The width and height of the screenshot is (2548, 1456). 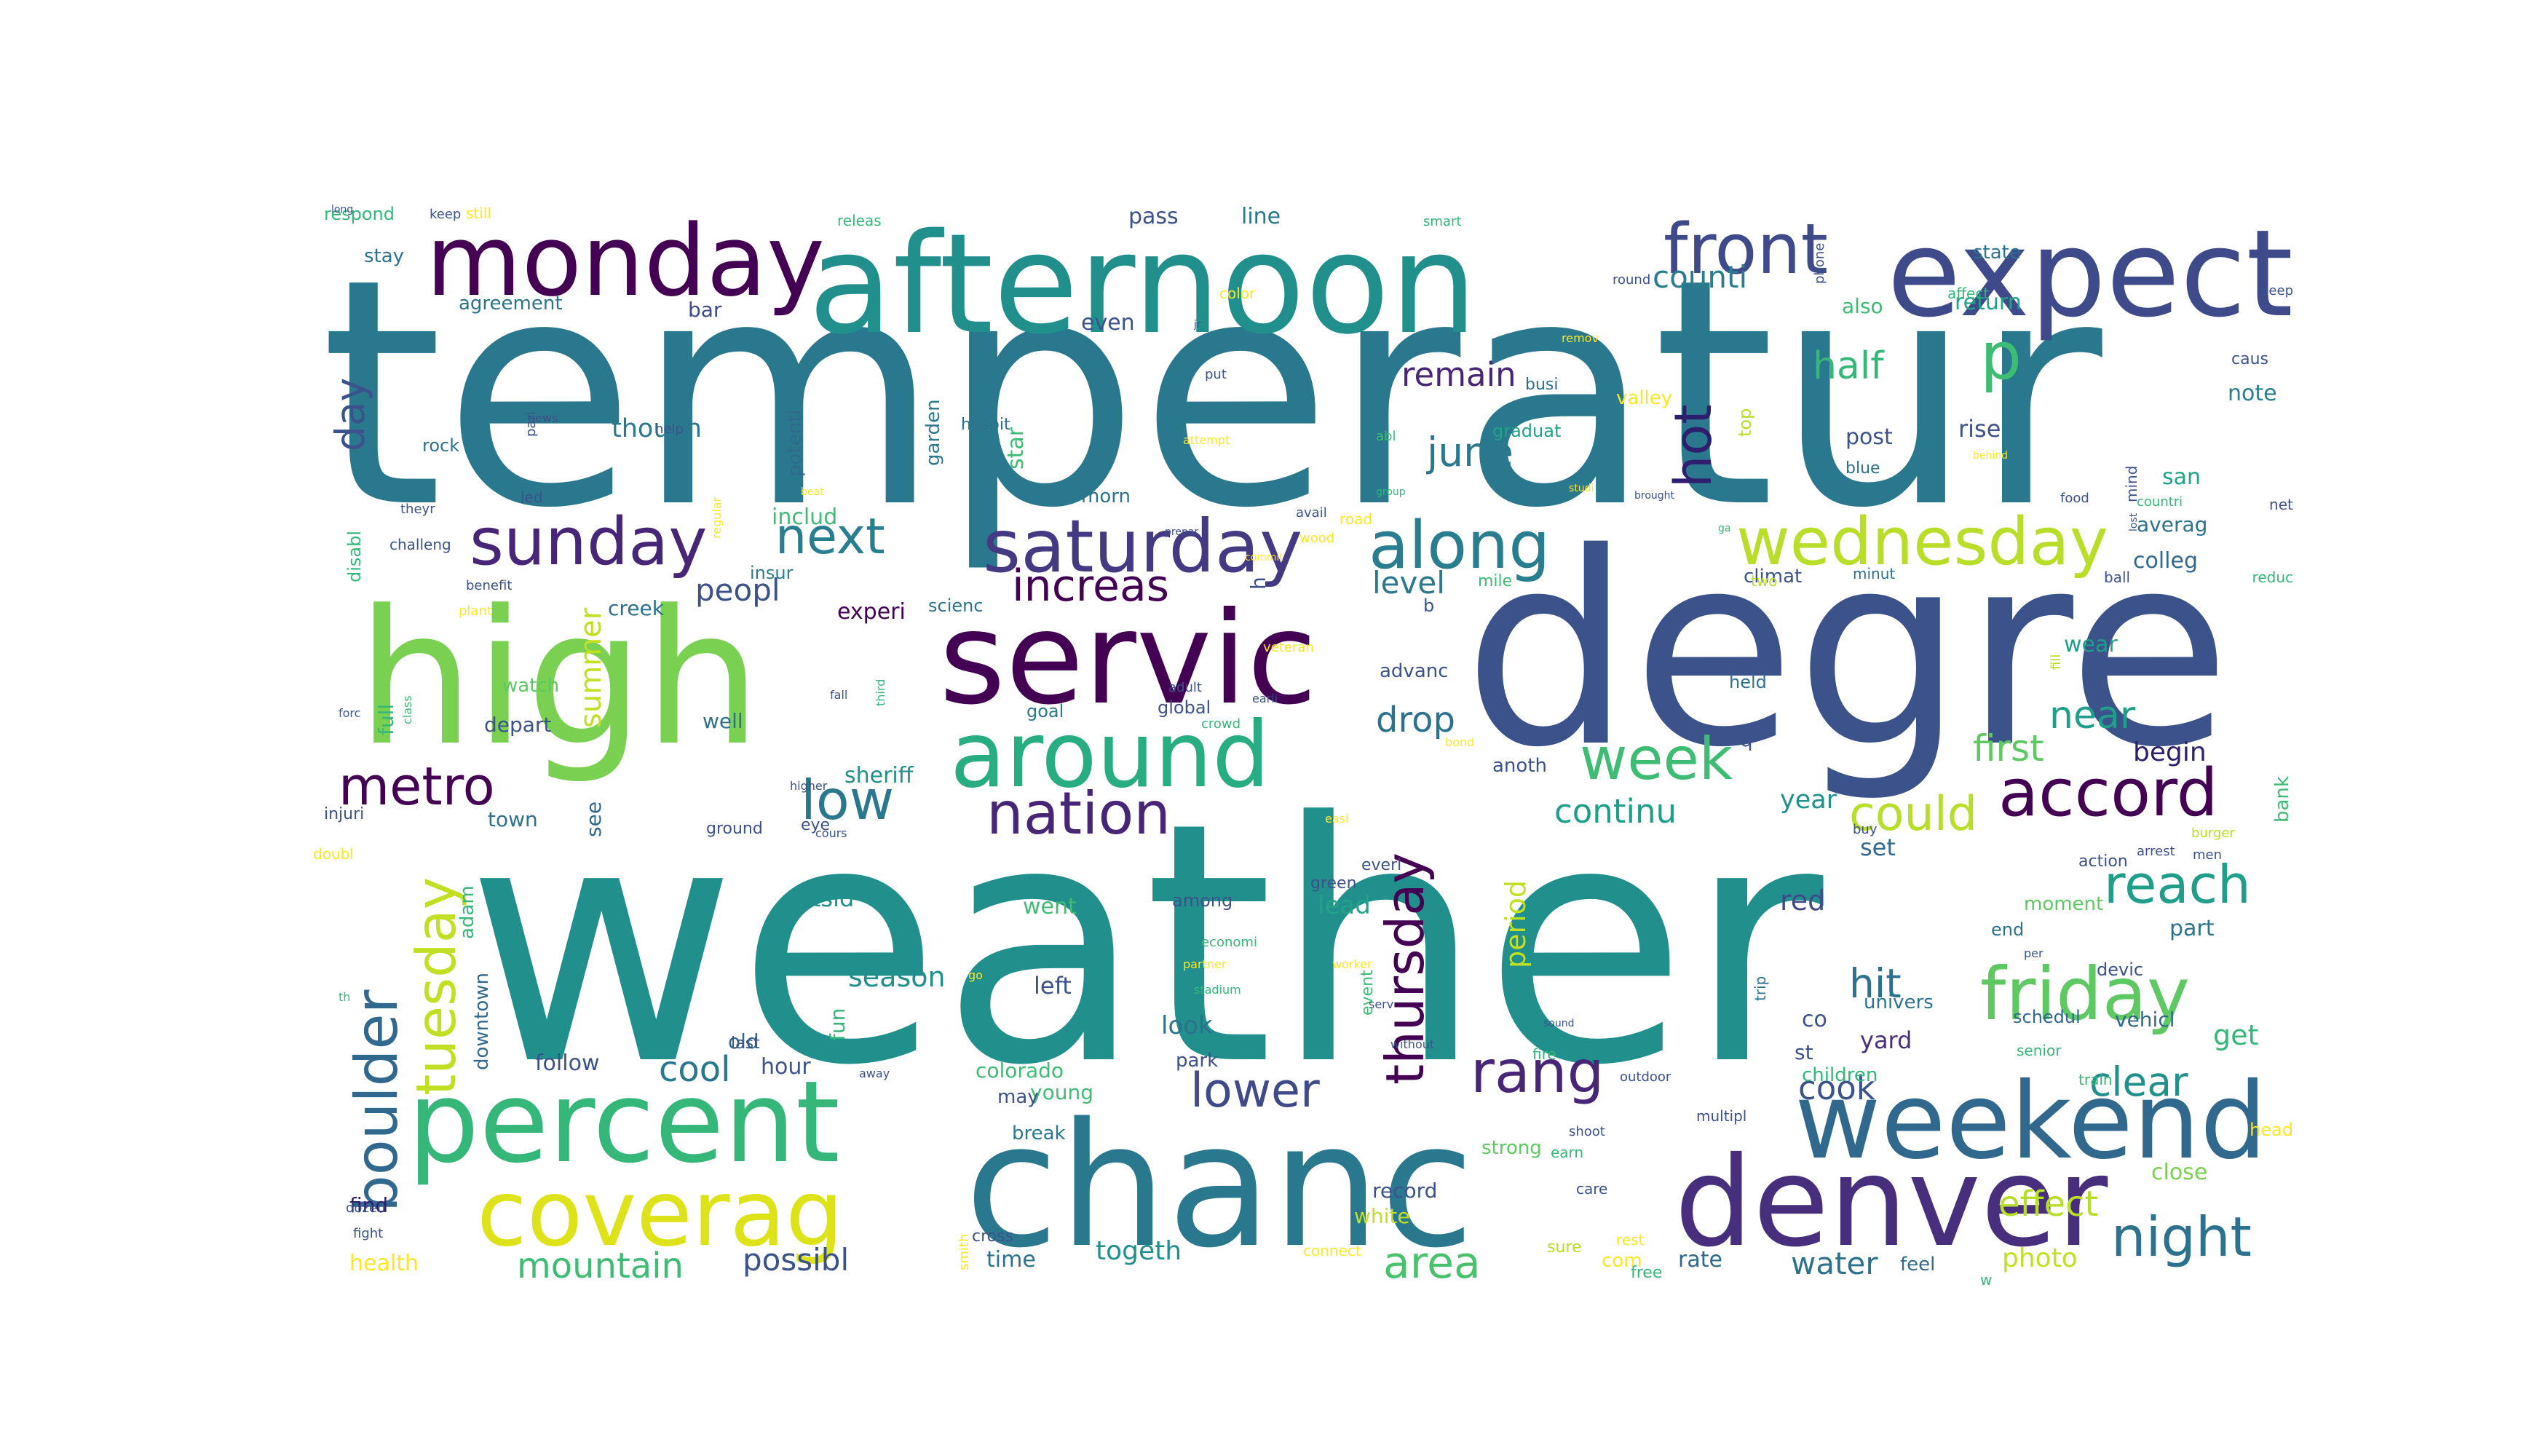 What do you see at coordinates (1886, 1040) in the screenshot?
I see `word: yard` at bounding box center [1886, 1040].